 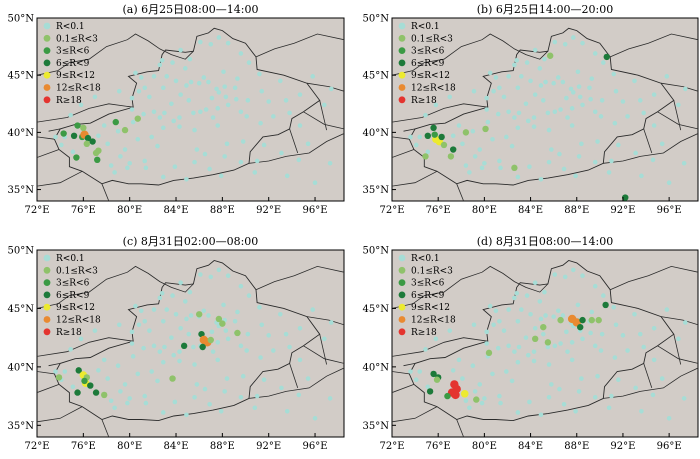 What do you see at coordinates (541, 341) in the screenshot?
I see `region-boundary` at bounding box center [541, 341].